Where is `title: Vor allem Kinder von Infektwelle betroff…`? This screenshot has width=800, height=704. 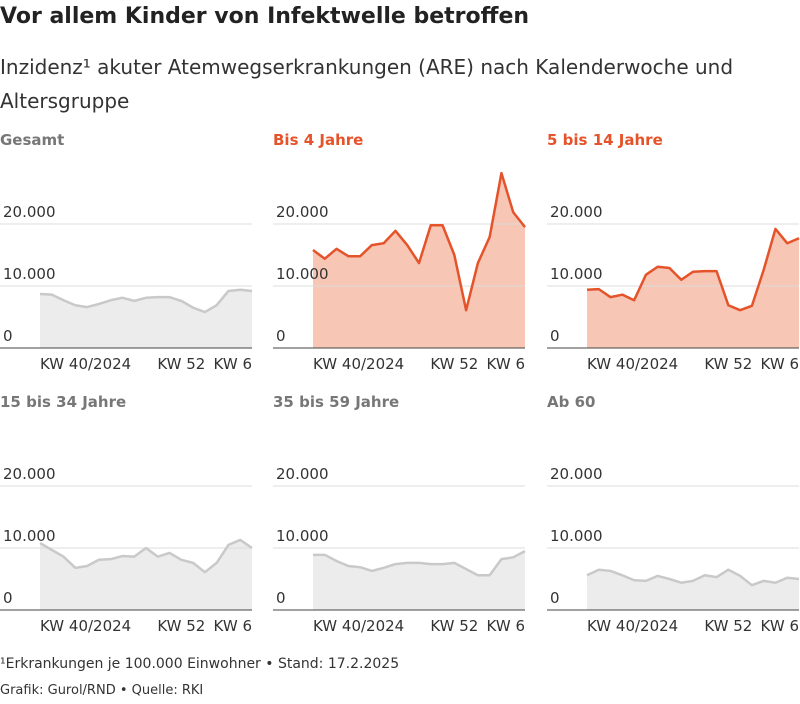
title: Vor allem Kinder von Infektwelle betroff… is located at coordinates (265, 16).